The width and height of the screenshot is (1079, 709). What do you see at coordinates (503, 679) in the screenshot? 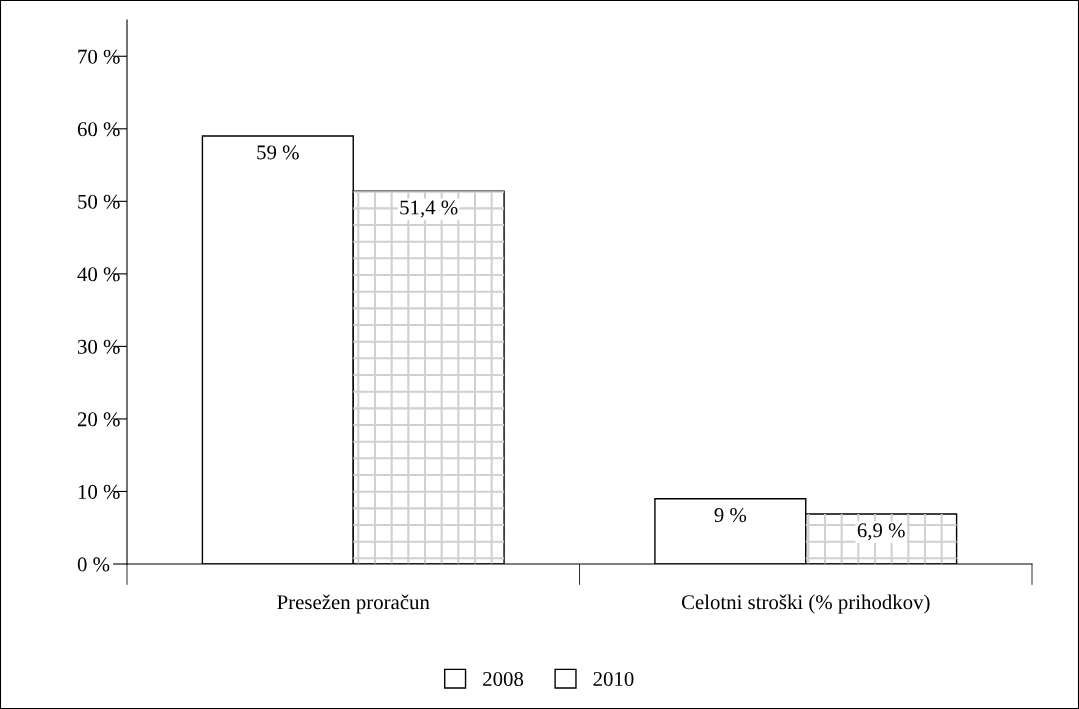
I see `legend-label: 2008` at bounding box center [503, 679].